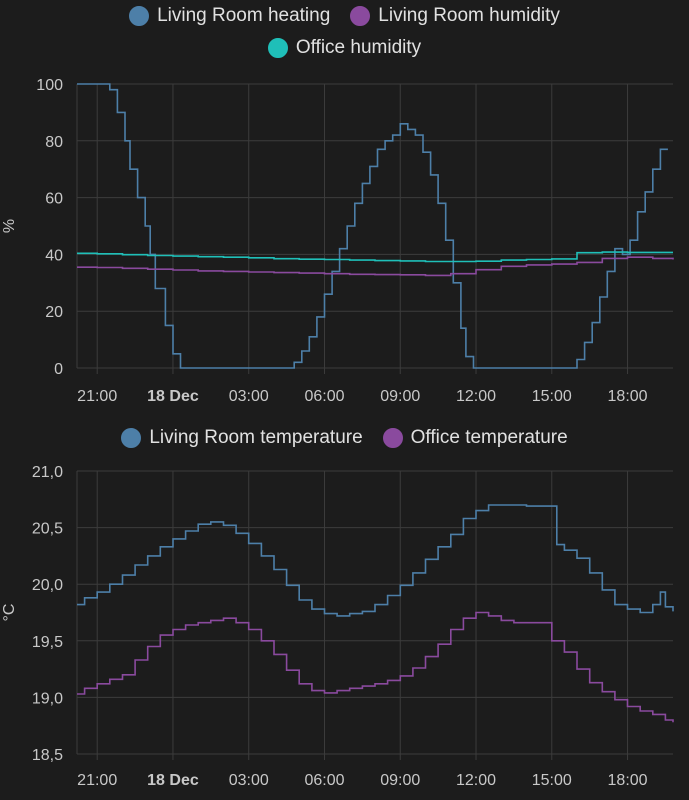 The height and width of the screenshot is (800, 689). I want to click on legend-label-living-room-humidity: Living Room humidity, so click(469, 15).